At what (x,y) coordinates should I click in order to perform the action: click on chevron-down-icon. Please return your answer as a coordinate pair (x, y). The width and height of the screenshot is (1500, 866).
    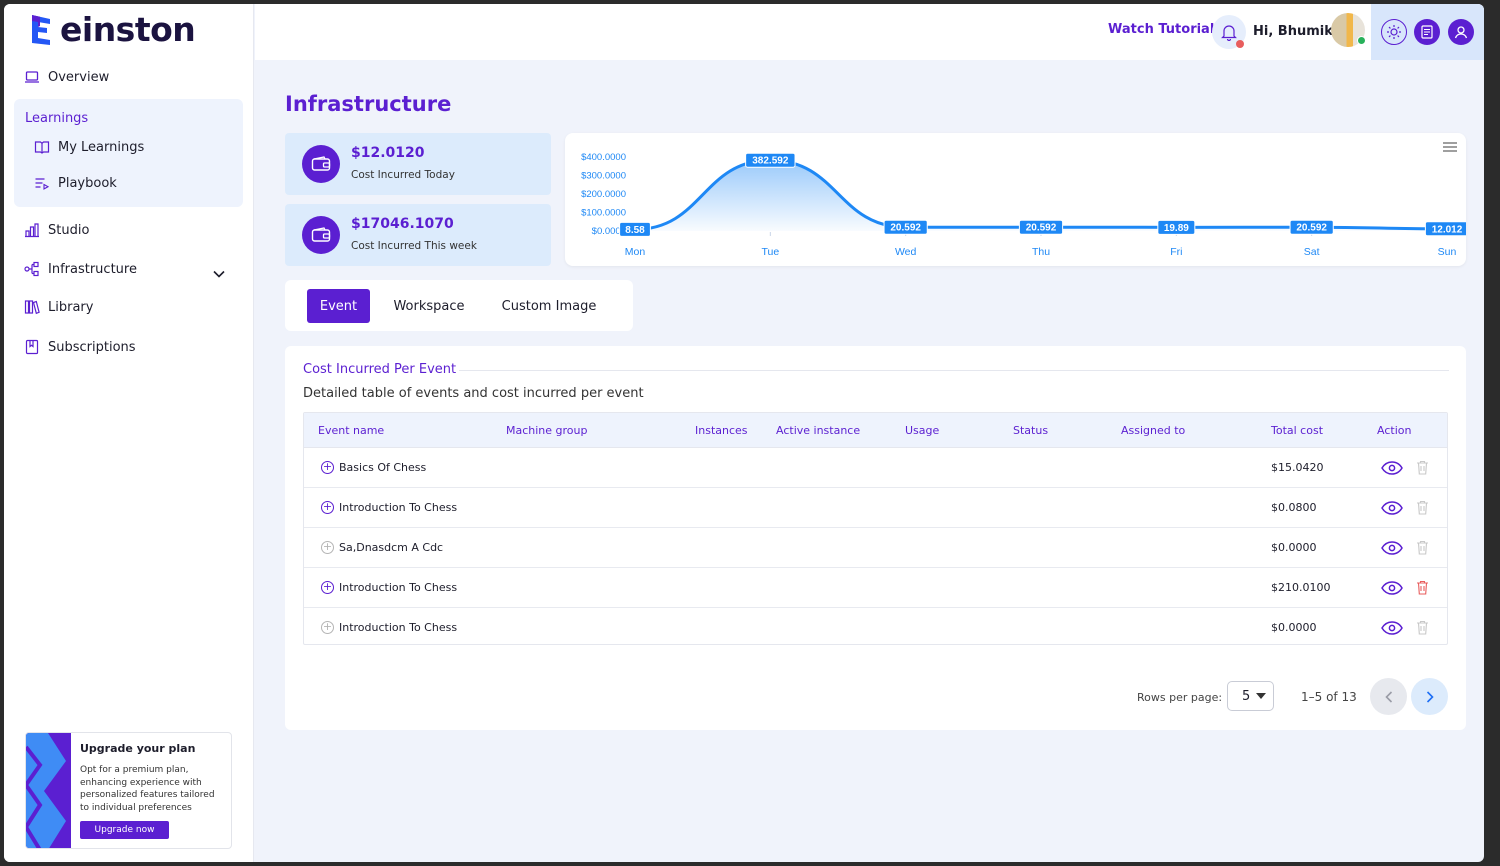
    Looking at the image, I should click on (219, 274).